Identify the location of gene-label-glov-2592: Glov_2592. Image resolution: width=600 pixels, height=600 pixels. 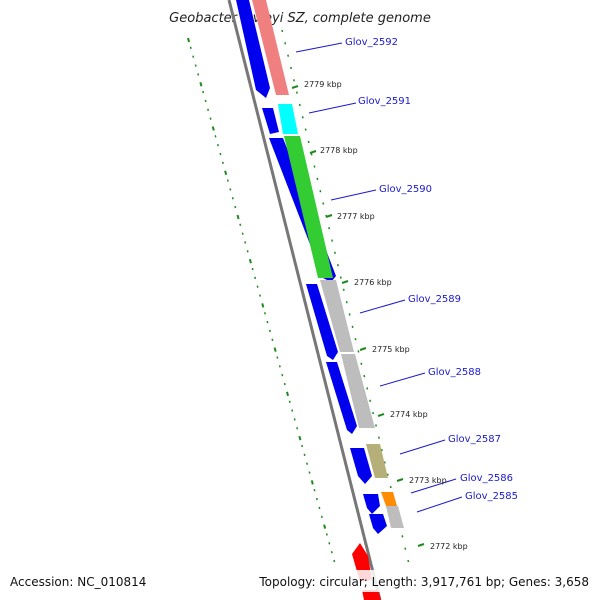
(371, 42).